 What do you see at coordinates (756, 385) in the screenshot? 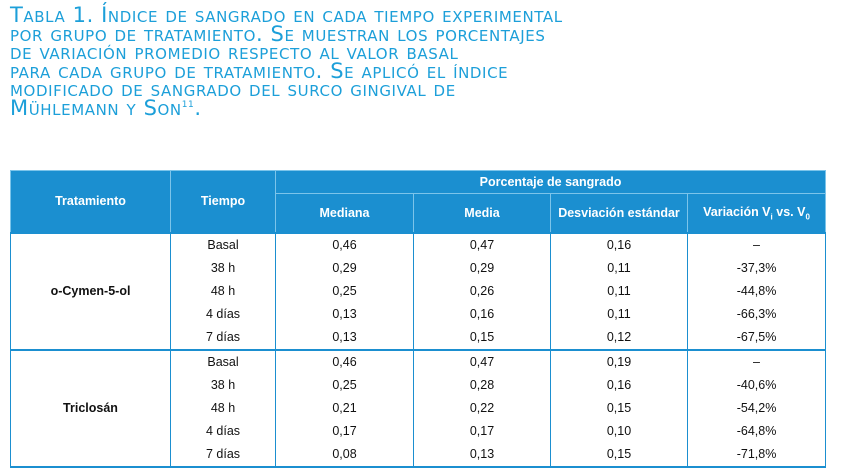
I see `table-cell: -40,6%` at bounding box center [756, 385].